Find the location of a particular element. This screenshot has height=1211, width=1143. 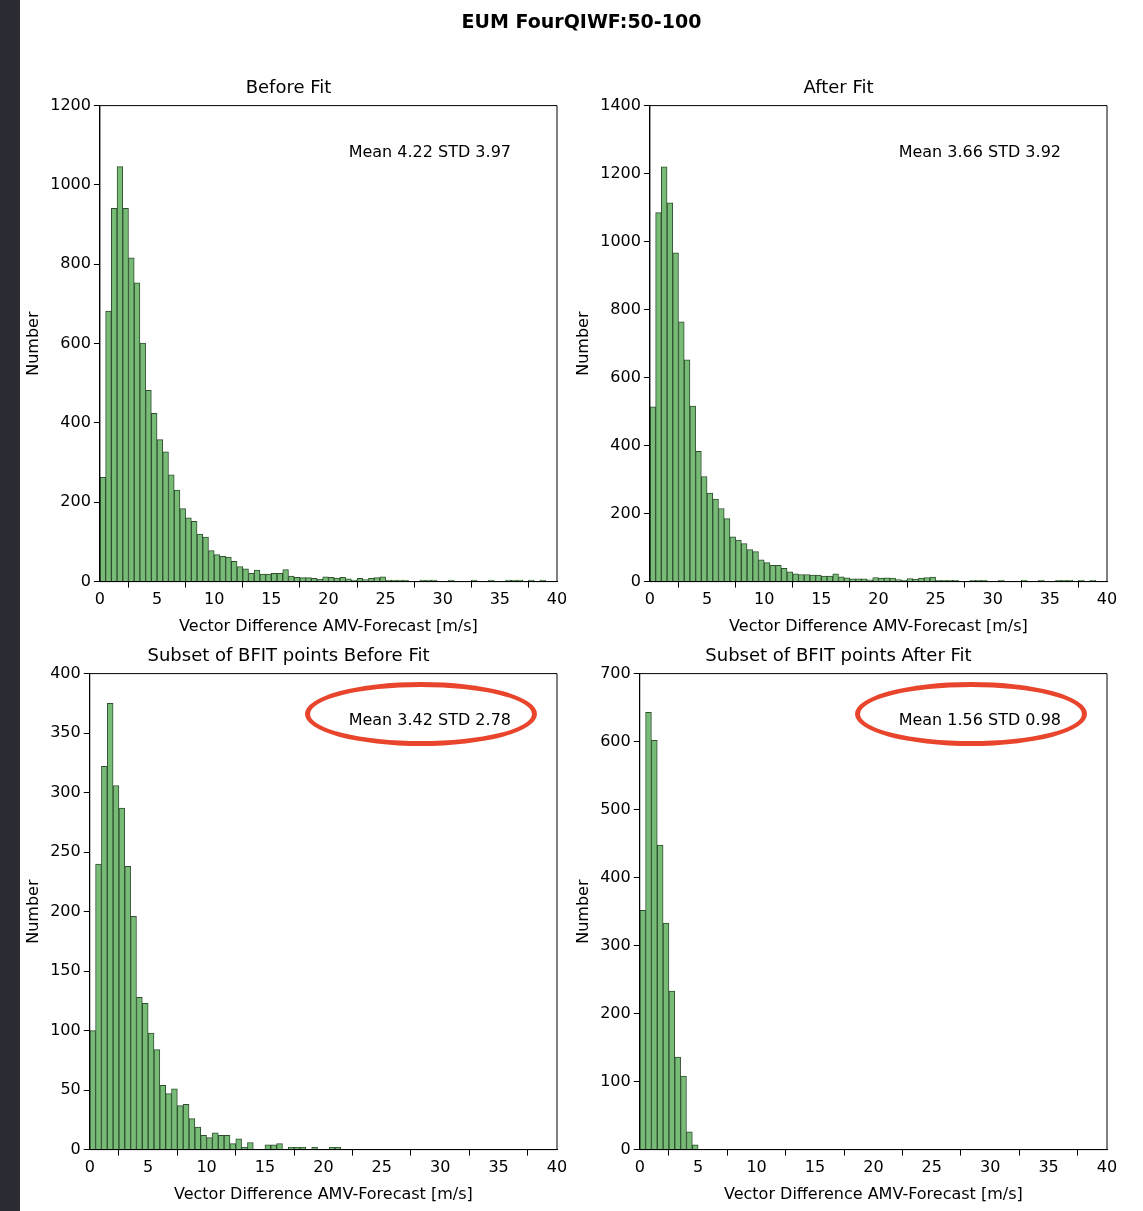

annotation: Mean 1.56 STD 0.98 is located at coordinates (979, 719).